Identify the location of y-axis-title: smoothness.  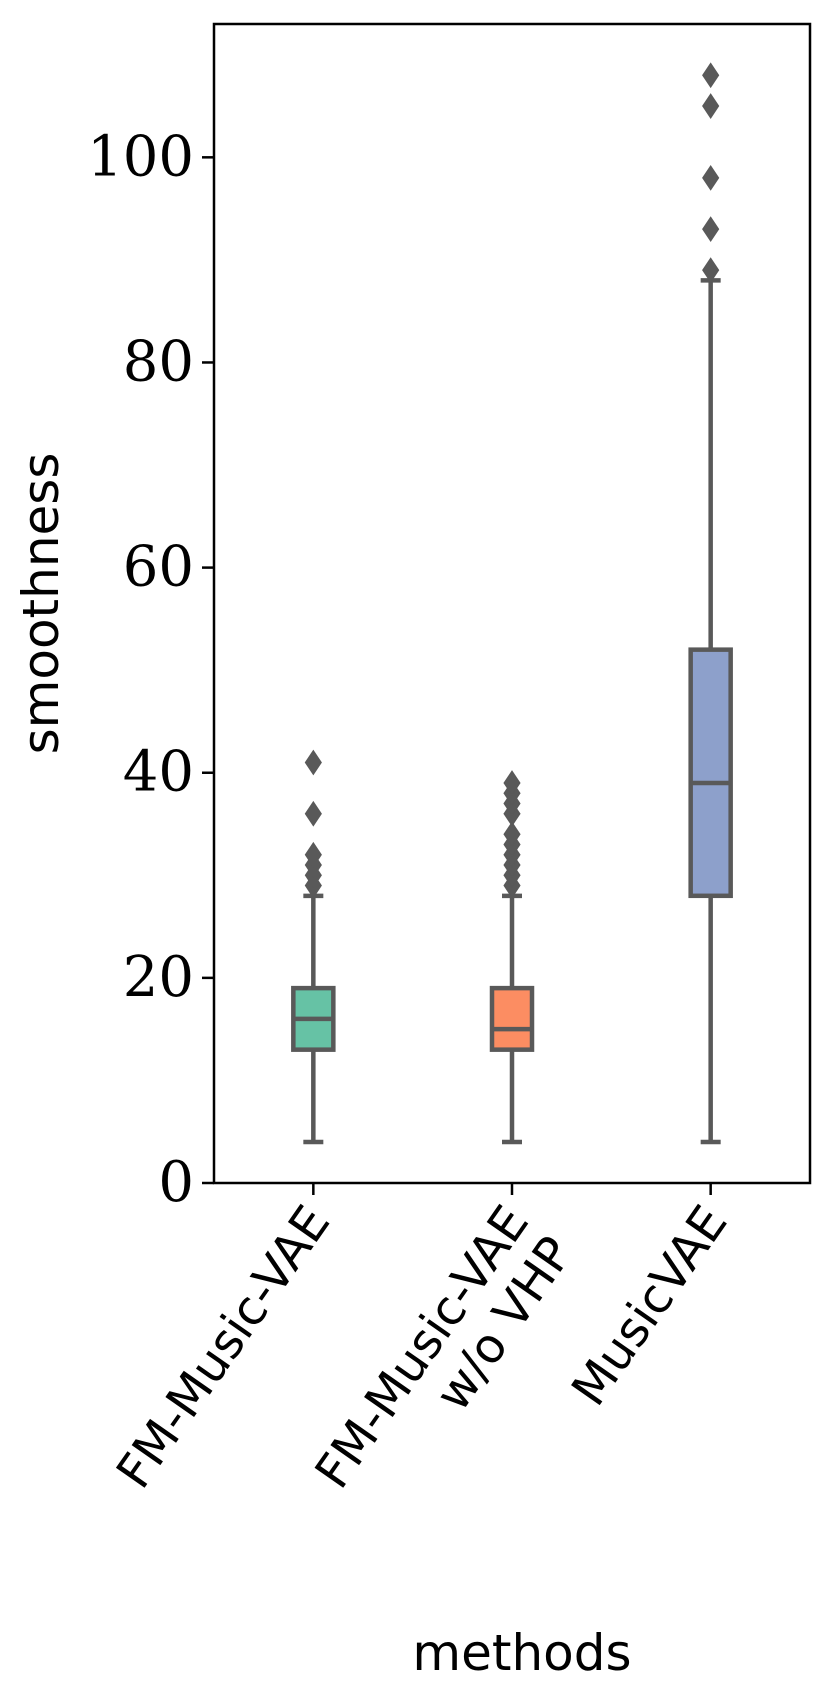
(41, 604).